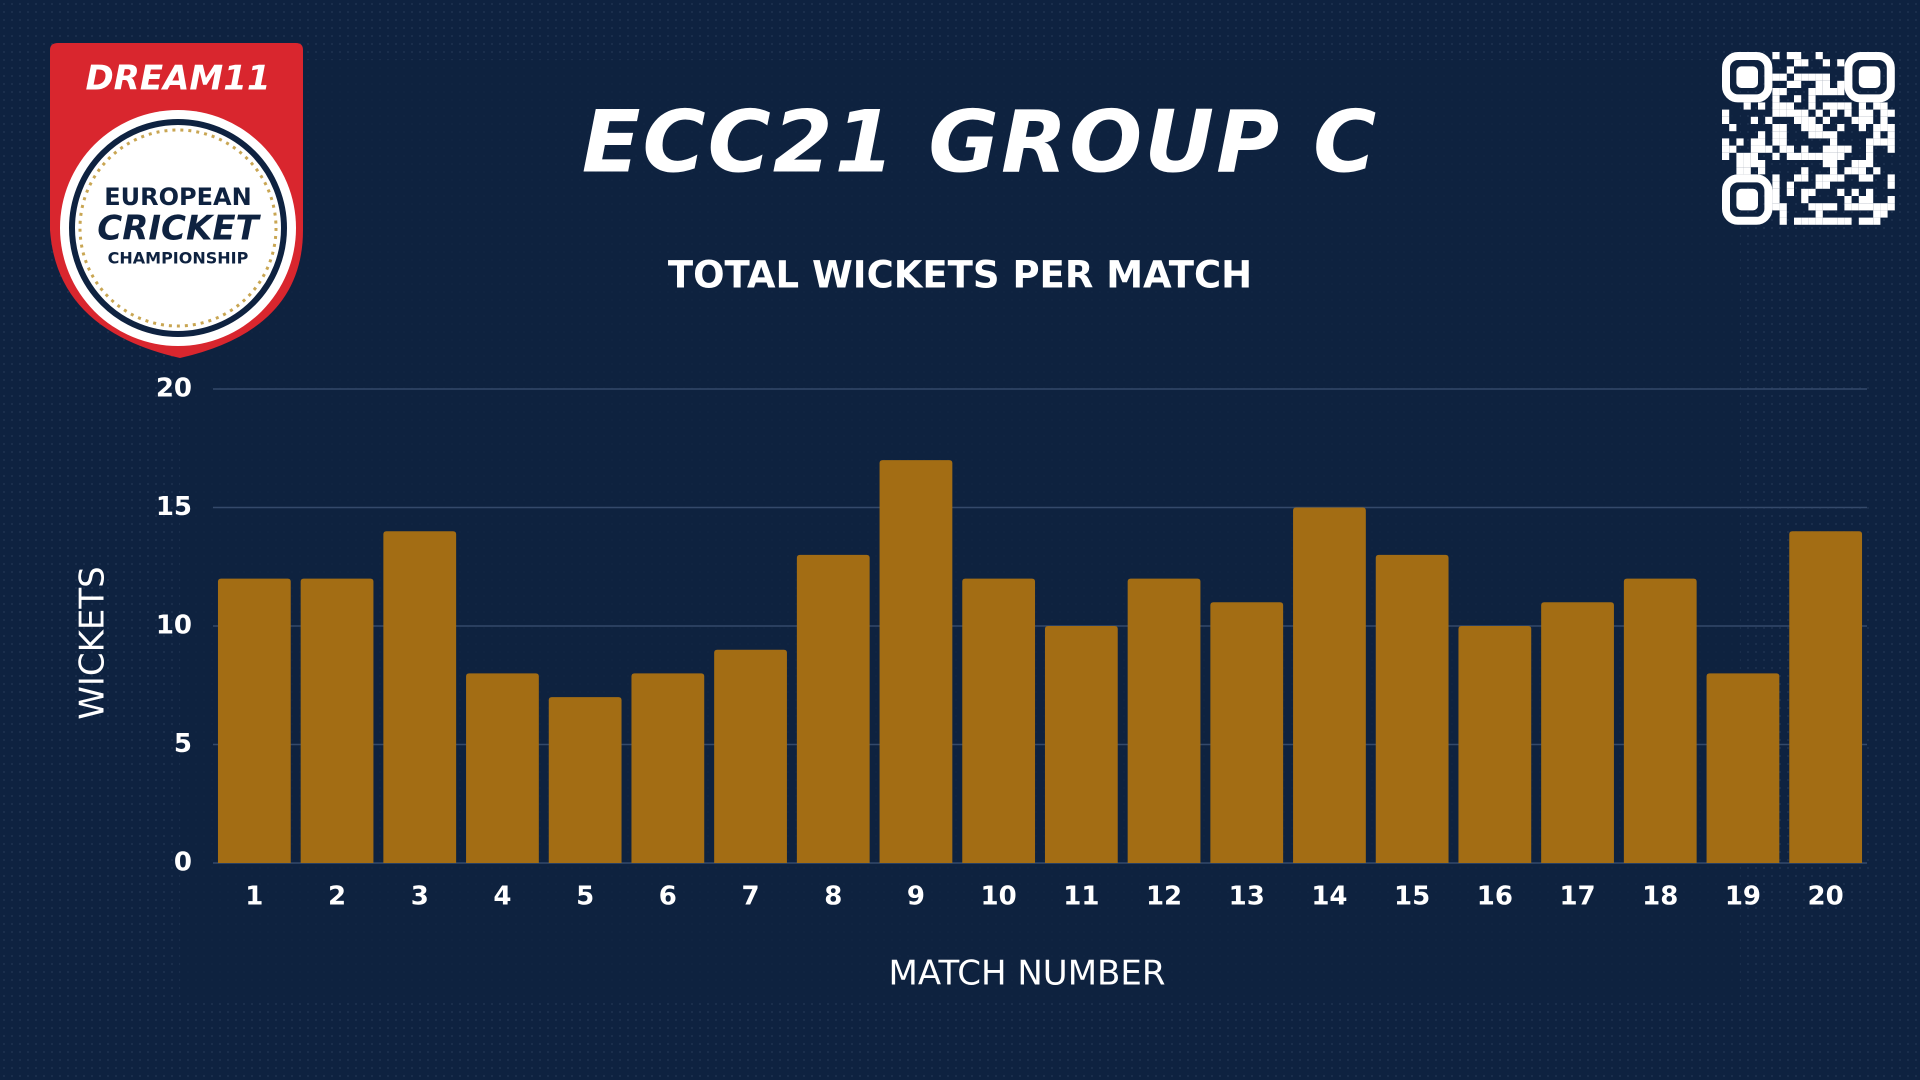  I want to click on x-tick-label: 14, so click(1329, 897).